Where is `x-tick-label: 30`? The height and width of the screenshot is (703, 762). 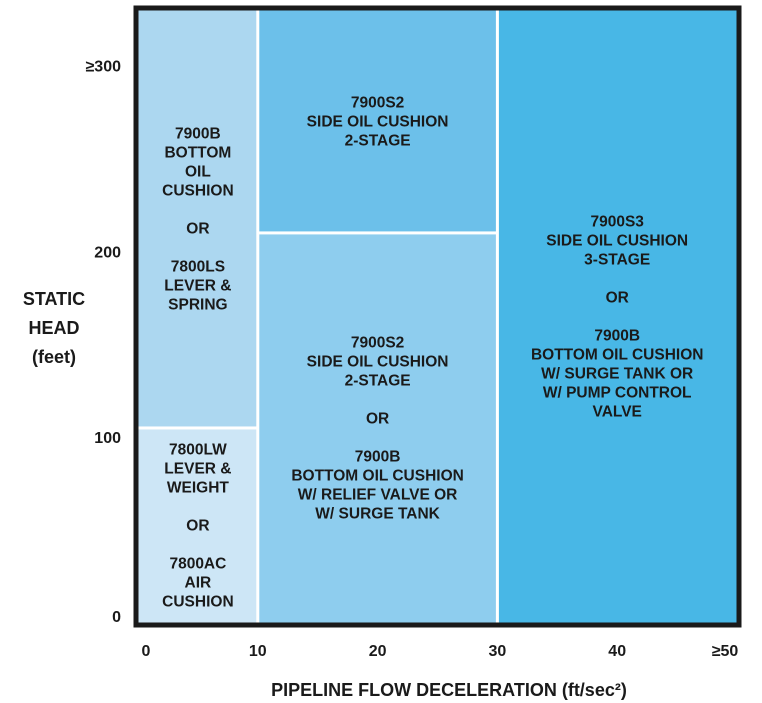
x-tick-label: 30 is located at coordinates (498, 651).